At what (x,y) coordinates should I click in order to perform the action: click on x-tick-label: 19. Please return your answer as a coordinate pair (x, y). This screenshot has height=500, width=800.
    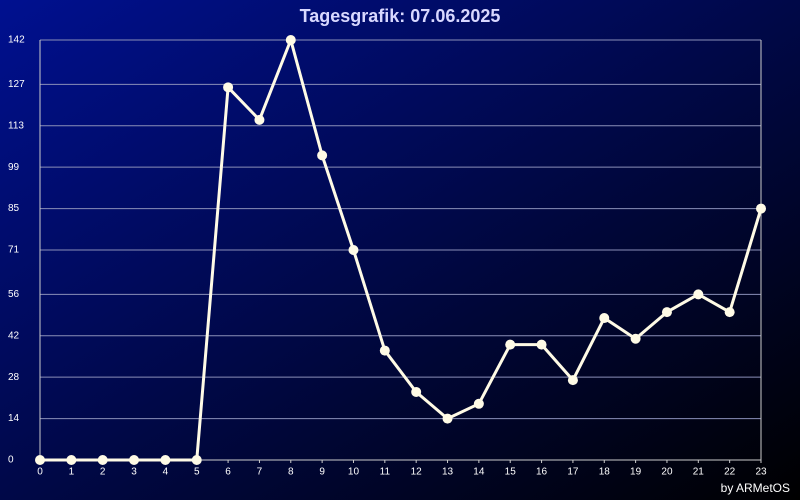
    Looking at the image, I should click on (636, 472).